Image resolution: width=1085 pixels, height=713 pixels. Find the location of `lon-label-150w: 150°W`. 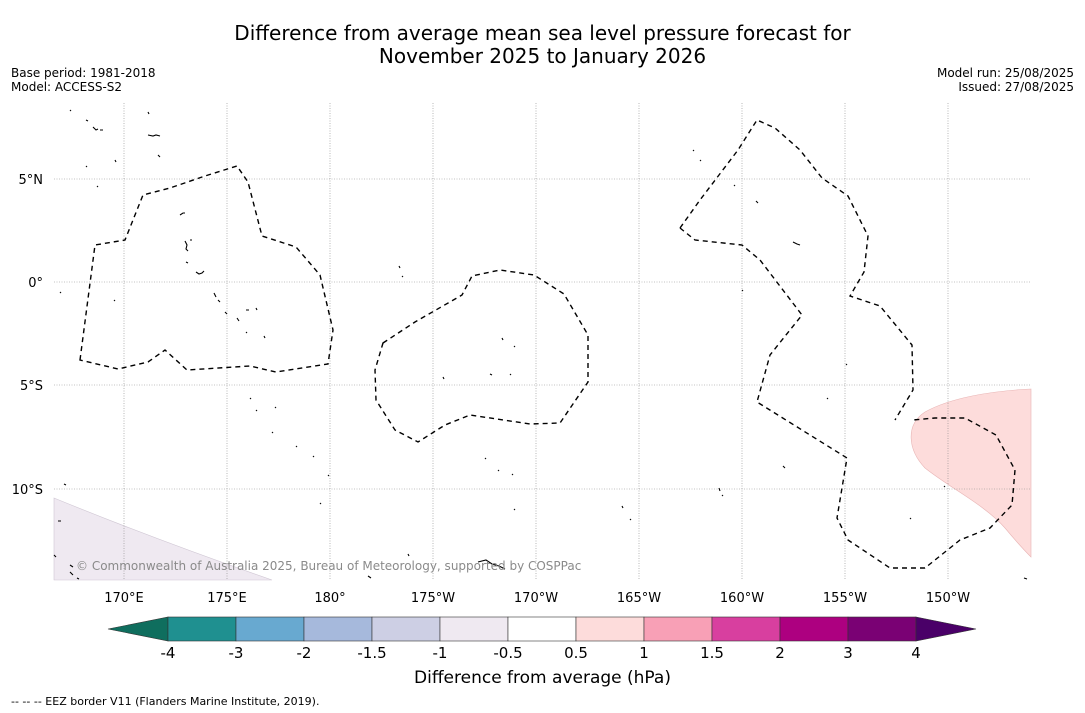

lon-label-150w: 150°W is located at coordinates (948, 598).